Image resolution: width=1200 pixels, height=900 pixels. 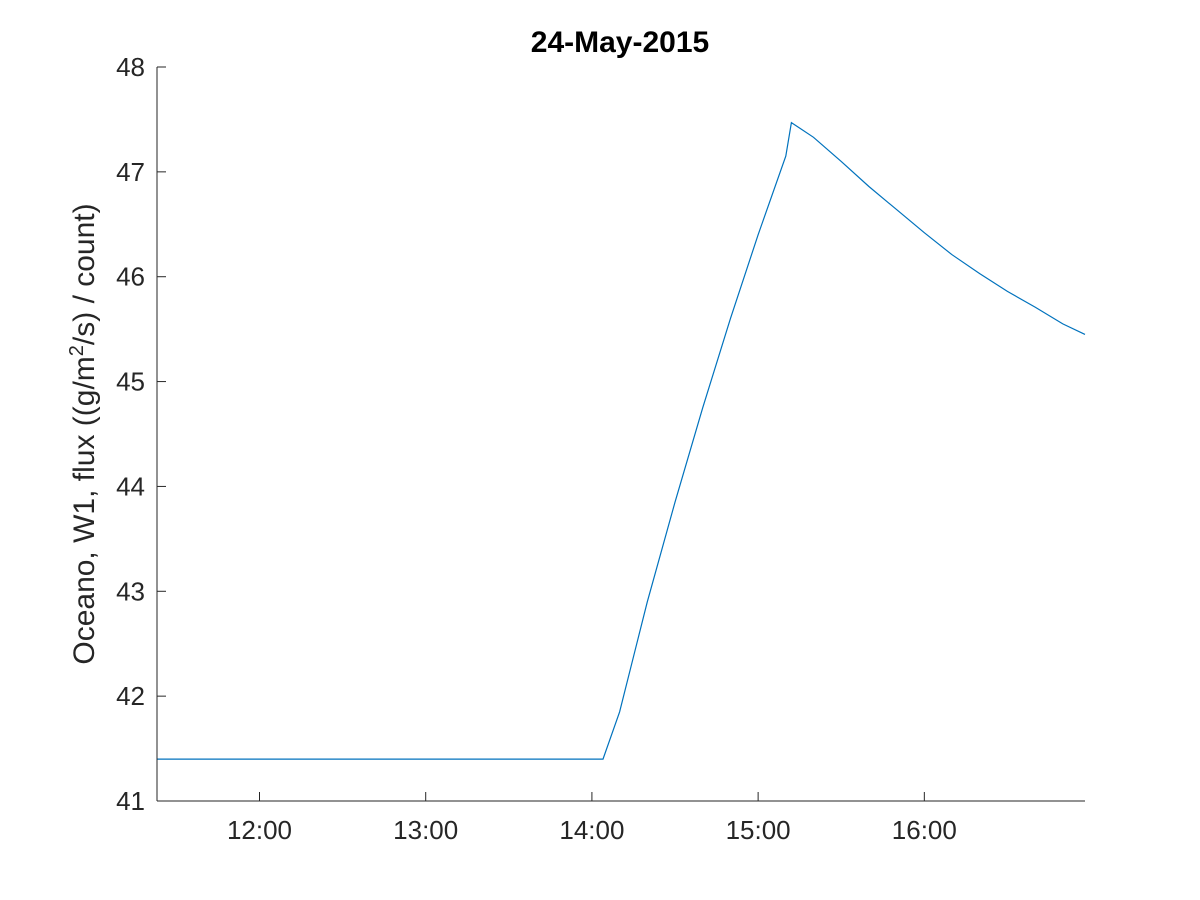 I want to click on y-axis-label-superscript: 2, so click(x=77, y=350).